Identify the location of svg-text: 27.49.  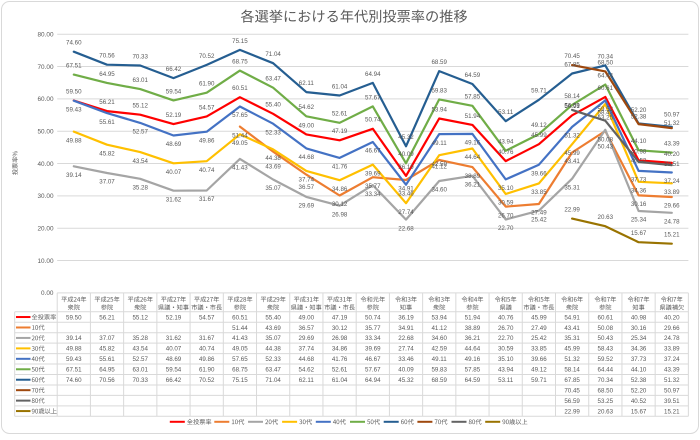
(539, 328).